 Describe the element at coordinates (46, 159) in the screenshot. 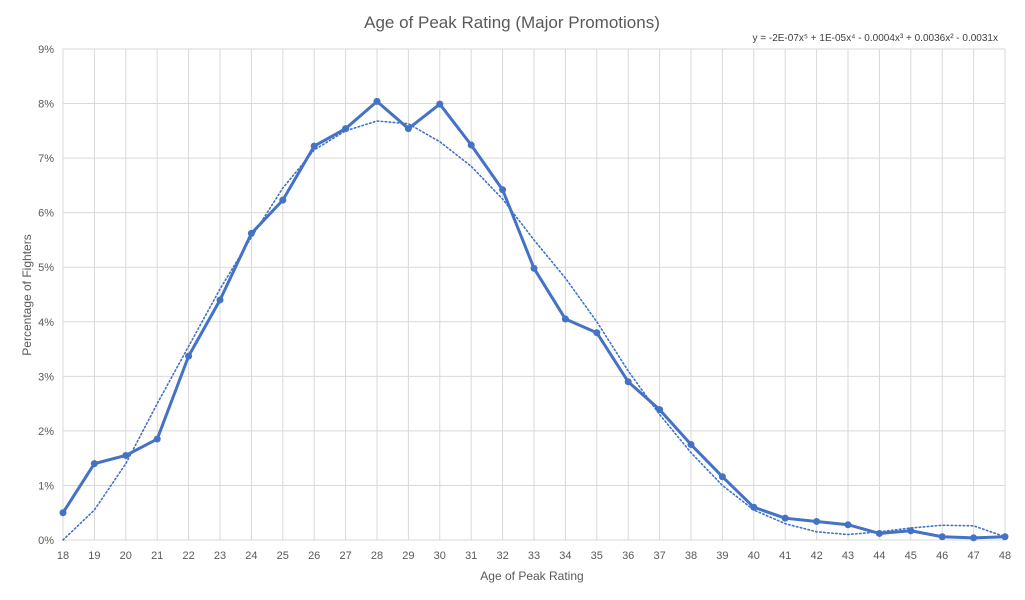

I see `y-tick-label: 7%` at that location.